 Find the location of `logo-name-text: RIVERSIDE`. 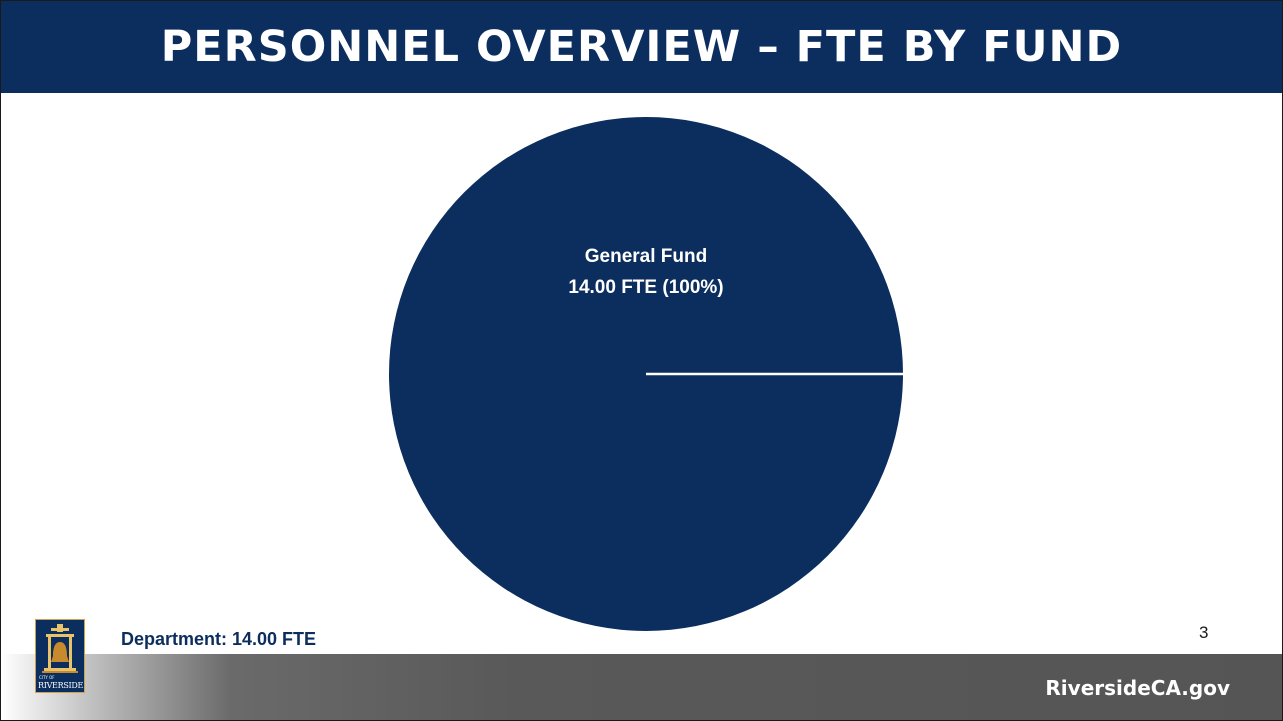

logo-name-text: RIVERSIDE is located at coordinates (61, 685).